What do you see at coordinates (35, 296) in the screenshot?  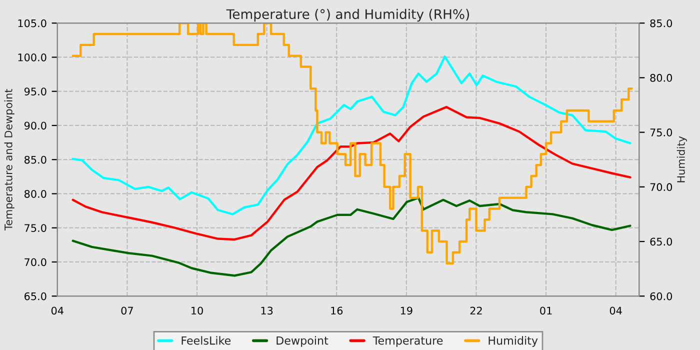 I see `y-tick-label: 65.0` at bounding box center [35, 296].